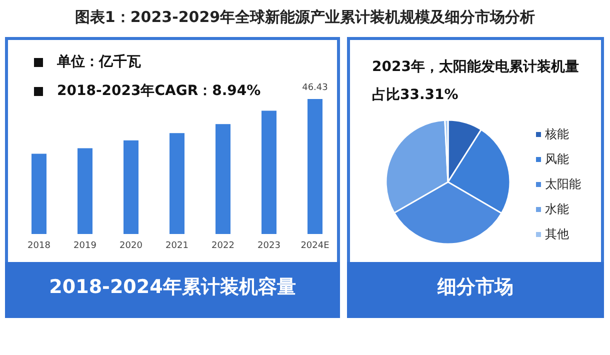 Image resolution: width=610 pixels, height=355 pixels. I want to click on legend-label: 风能, so click(557, 159).